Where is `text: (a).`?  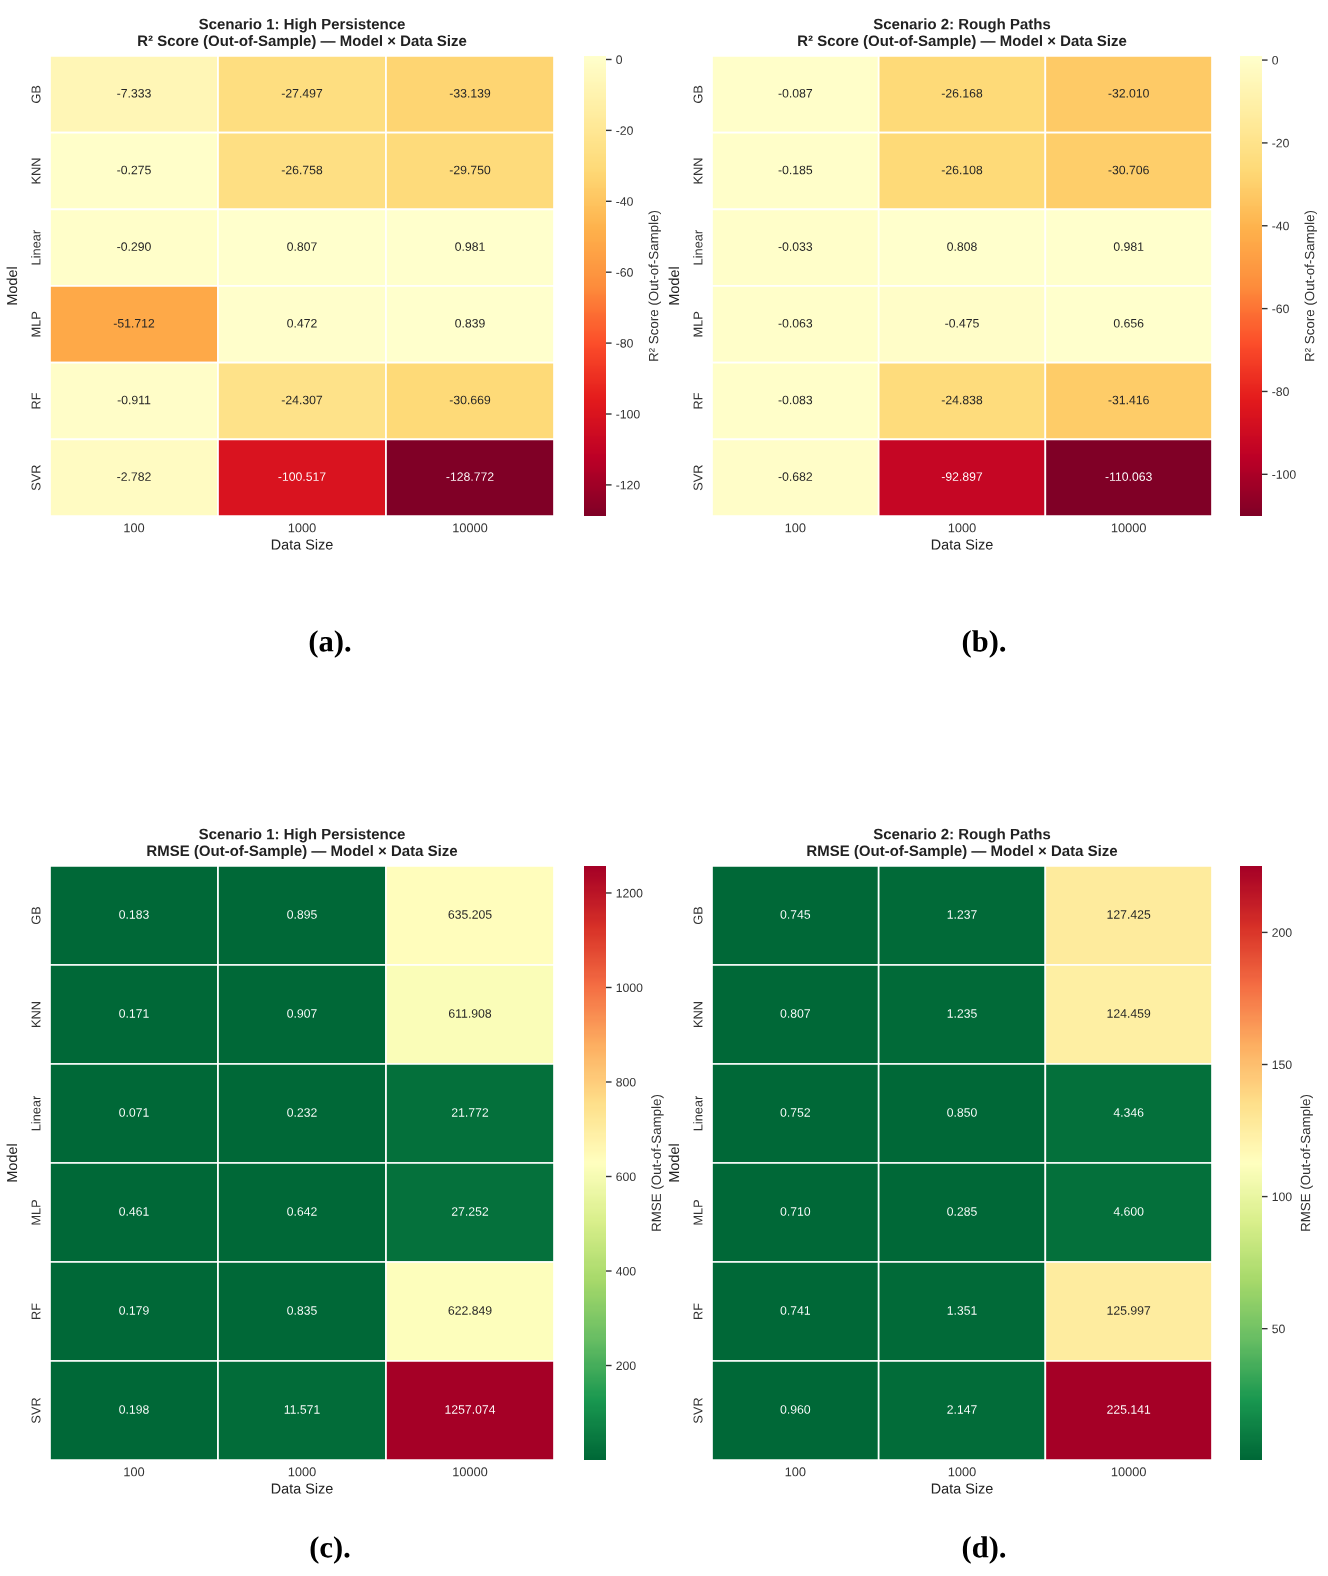
text: (a). is located at coordinates (330, 644).